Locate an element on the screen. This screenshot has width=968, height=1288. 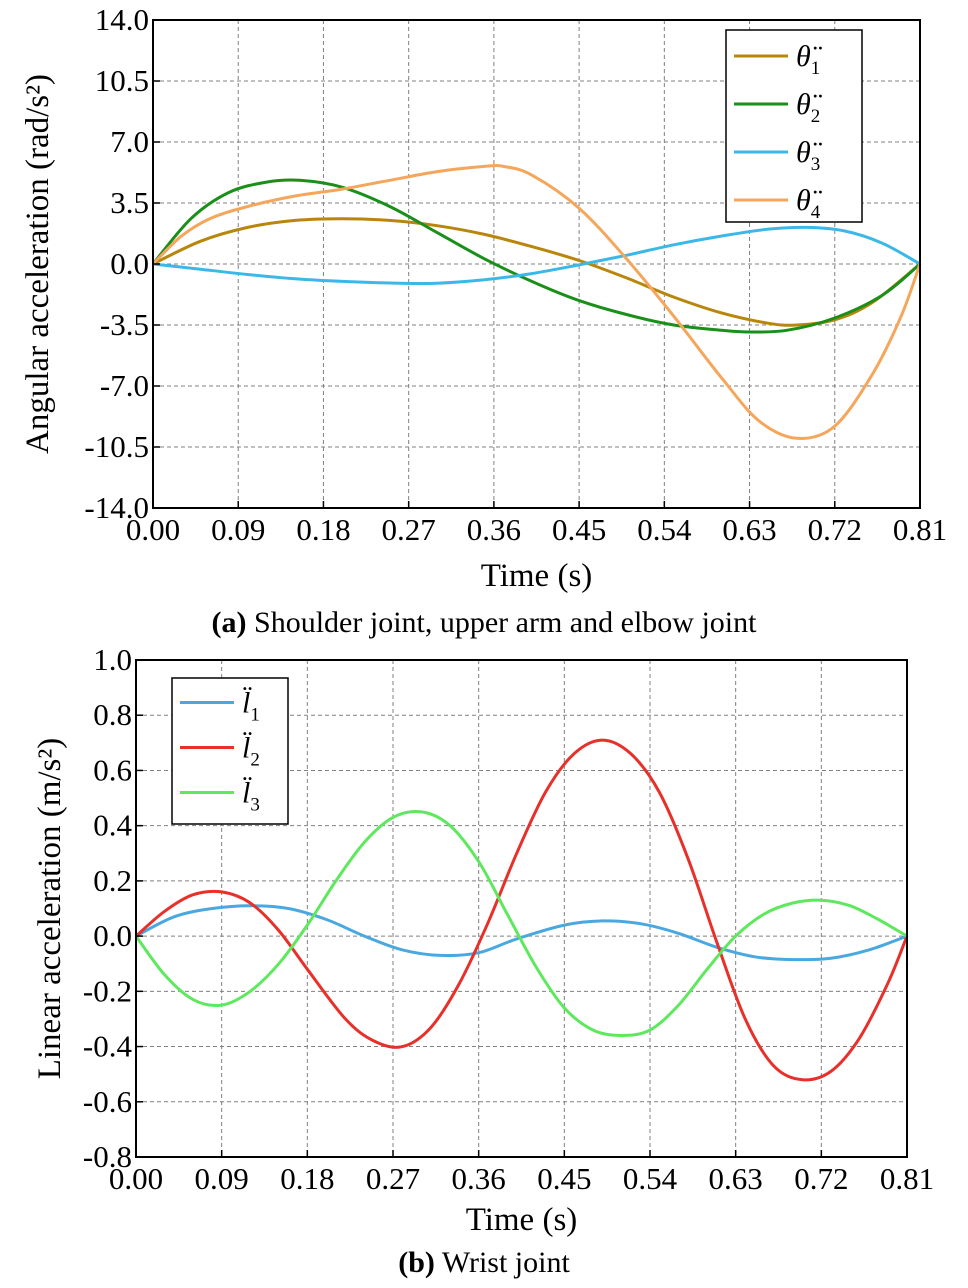
chart-b-legend-label-3: l̈3 is located at coordinates (251, 796).